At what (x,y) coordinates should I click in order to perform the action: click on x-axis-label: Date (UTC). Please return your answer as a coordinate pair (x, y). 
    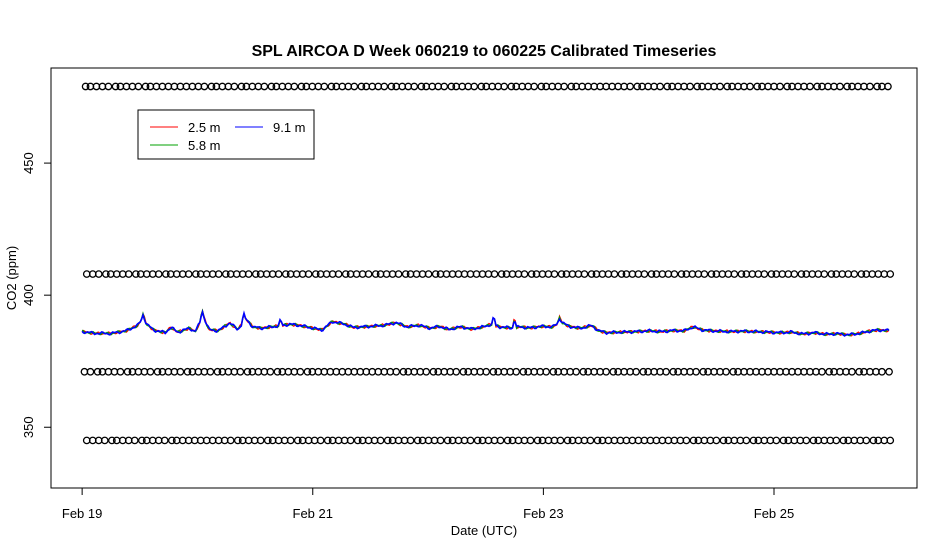
    Looking at the image, I should click on (484, 530).